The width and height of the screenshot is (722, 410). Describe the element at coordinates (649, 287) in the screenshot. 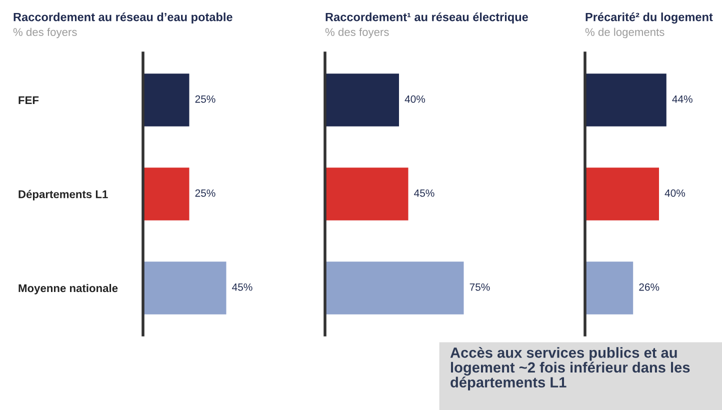

I see `data-label: 26%` at that location.